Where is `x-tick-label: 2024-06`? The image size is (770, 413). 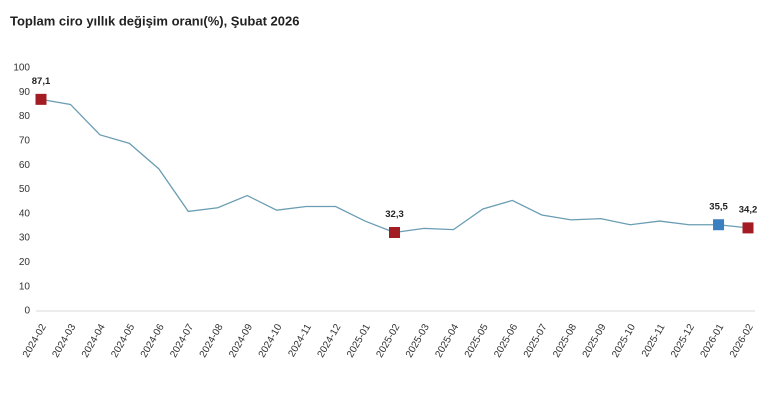
x-tick-label: 2024-06 is located at coordinates (153, 341).